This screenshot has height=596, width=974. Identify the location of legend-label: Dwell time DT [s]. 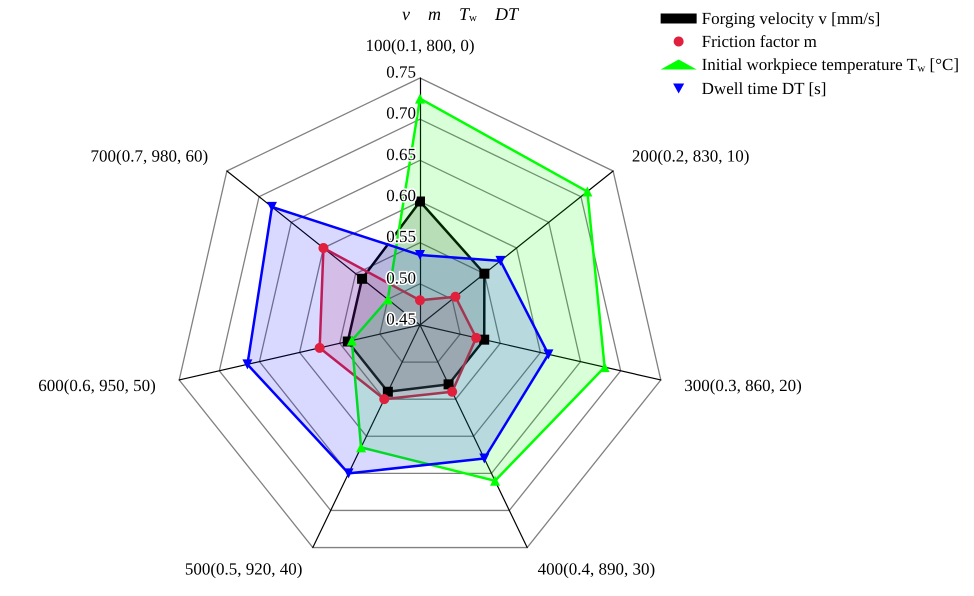
(764, 88).